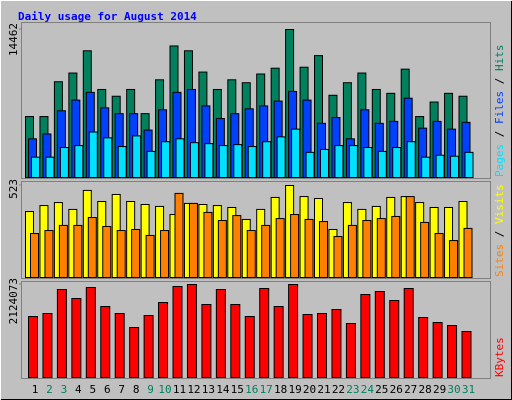 This screenshot has height=400, width=512. What do you see at coordinates (468, 389) in the screenshot?
I see `x-tick-label: 31` at bounding box center [468, 389].